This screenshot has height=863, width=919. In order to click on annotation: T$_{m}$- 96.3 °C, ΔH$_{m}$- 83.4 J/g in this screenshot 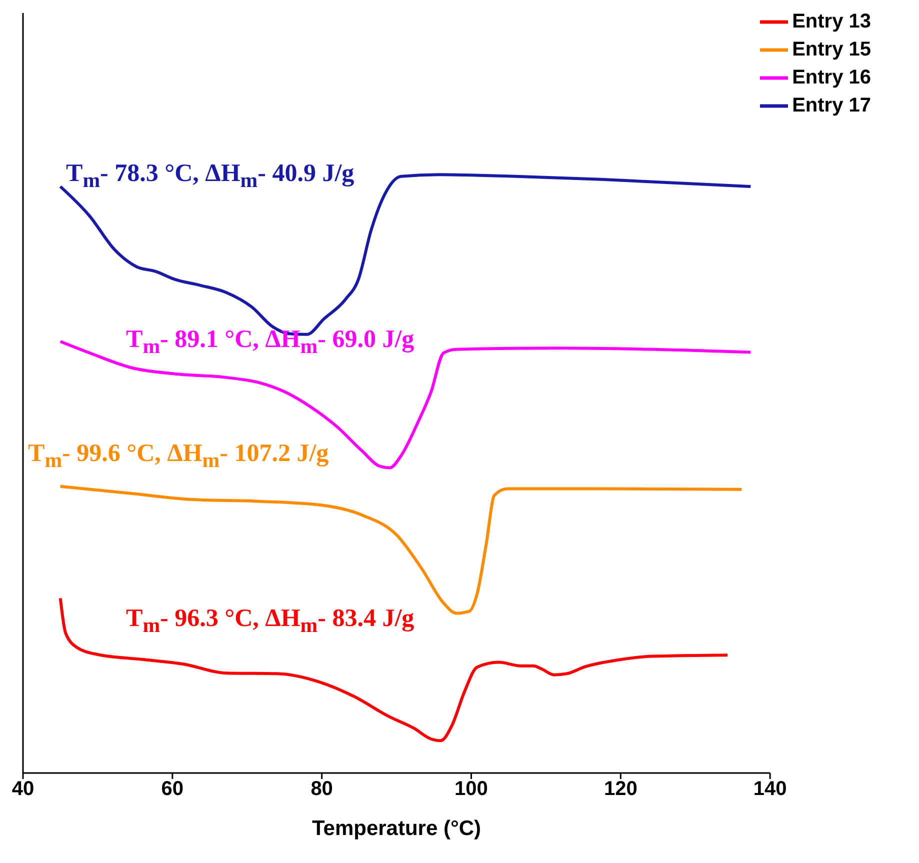, I will do `click(270, 621)`.